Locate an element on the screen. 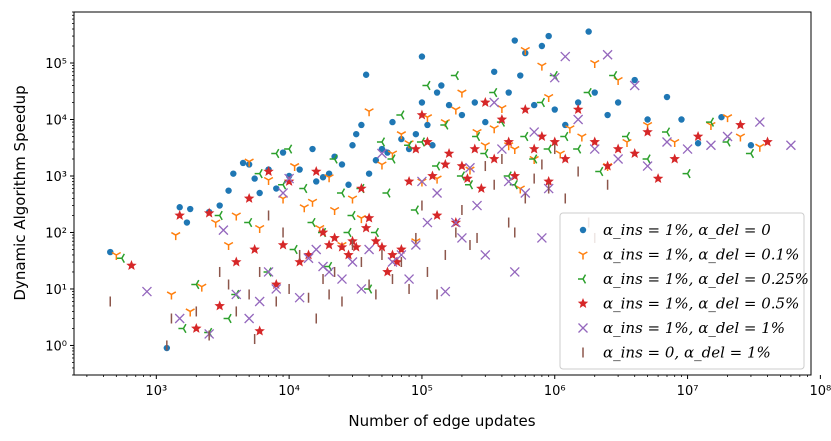  legend-entry: α_ins = 1%, α_del = 1% is located at coordinates (681, 328).